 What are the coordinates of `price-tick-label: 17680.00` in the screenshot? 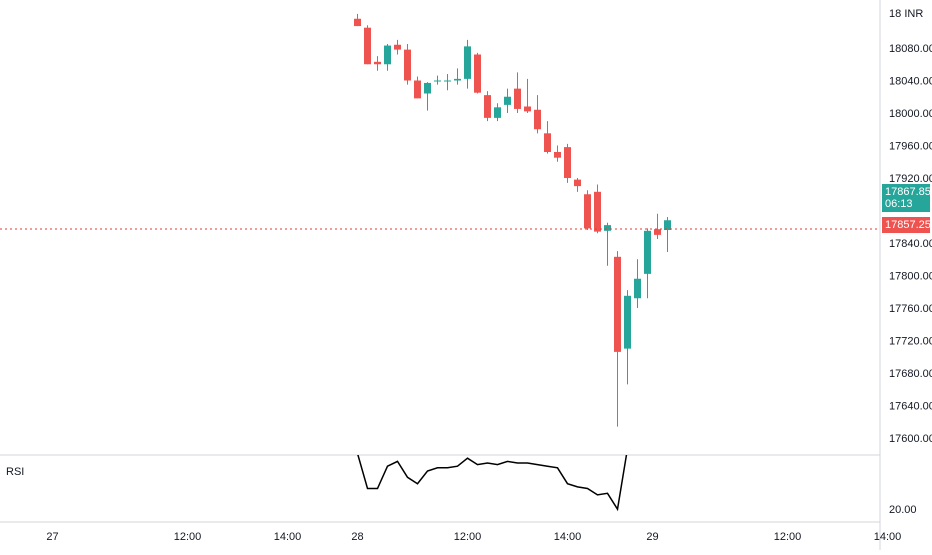 It's located at (910, 374).